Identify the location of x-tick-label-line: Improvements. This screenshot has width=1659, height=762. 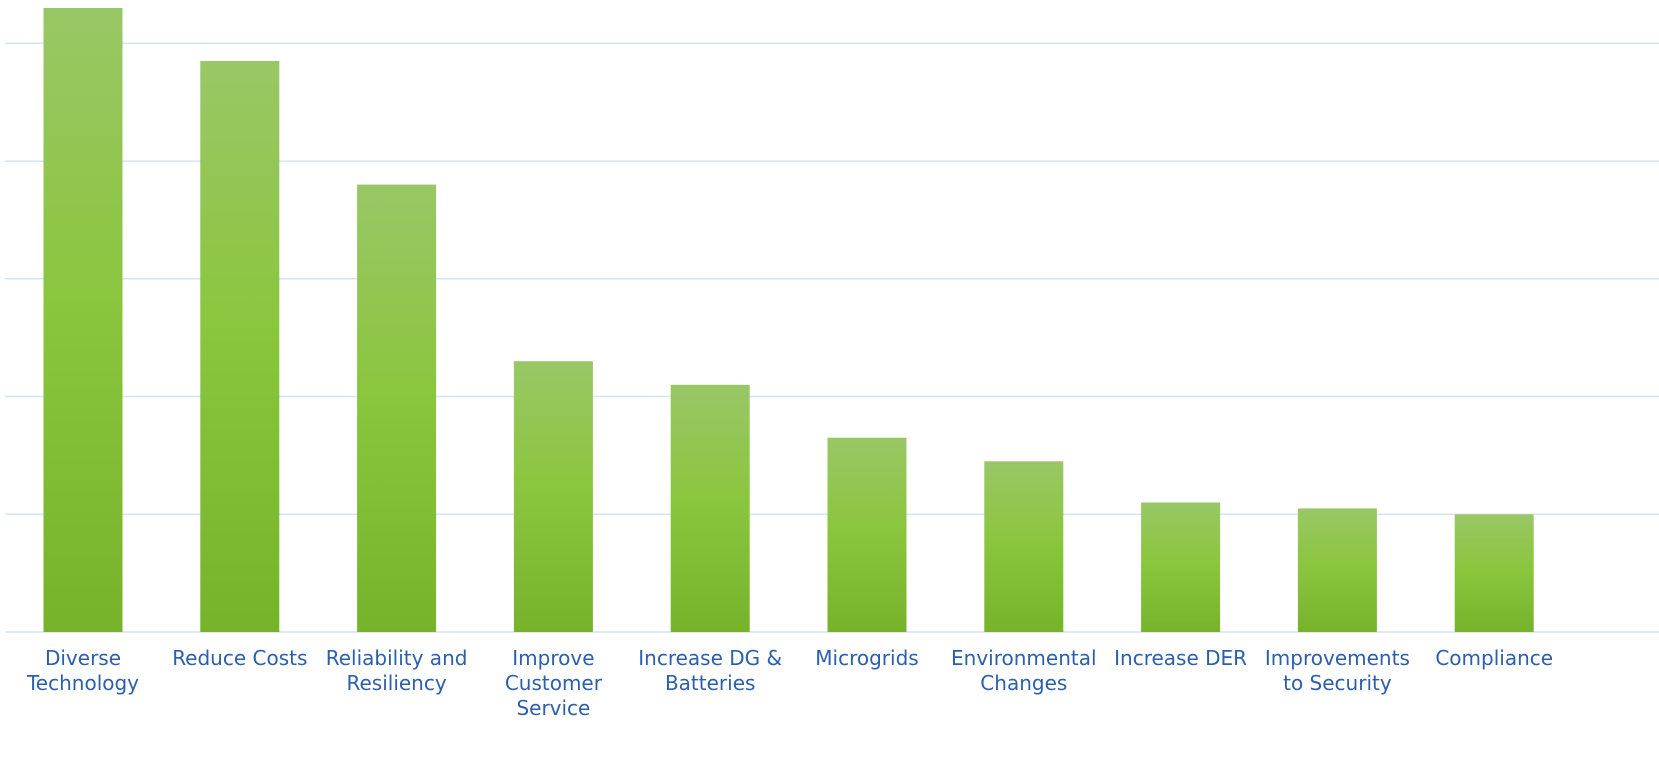
(1337, 658).